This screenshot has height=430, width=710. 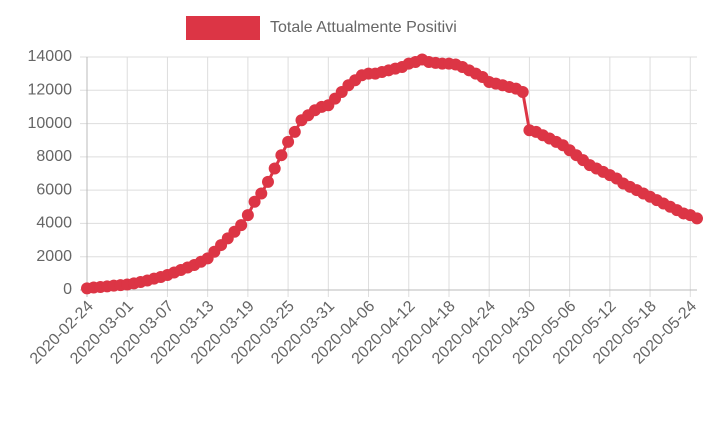 What do you see at coordinates (50, 123) in the screenshot?
I see `y-tick-label: 10000` at bounding box center [50, 123].